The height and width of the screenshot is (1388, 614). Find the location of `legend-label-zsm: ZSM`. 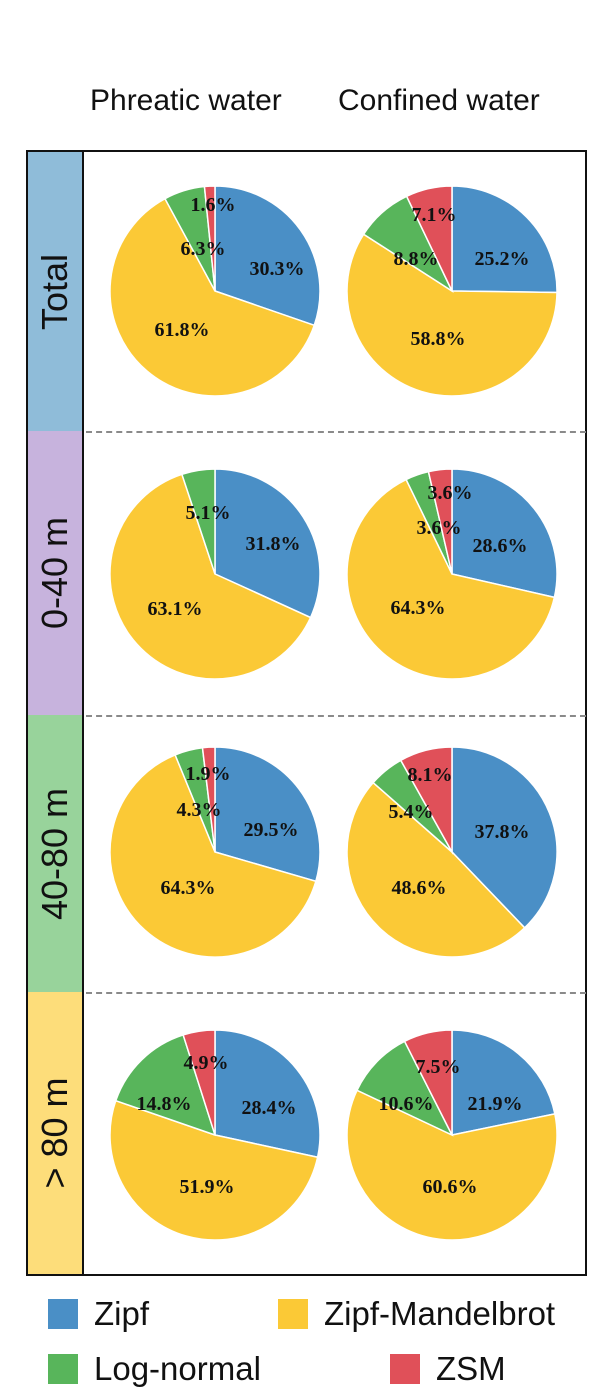

legend-label-zsm: ZSM is located at coordinates (471, 1368).